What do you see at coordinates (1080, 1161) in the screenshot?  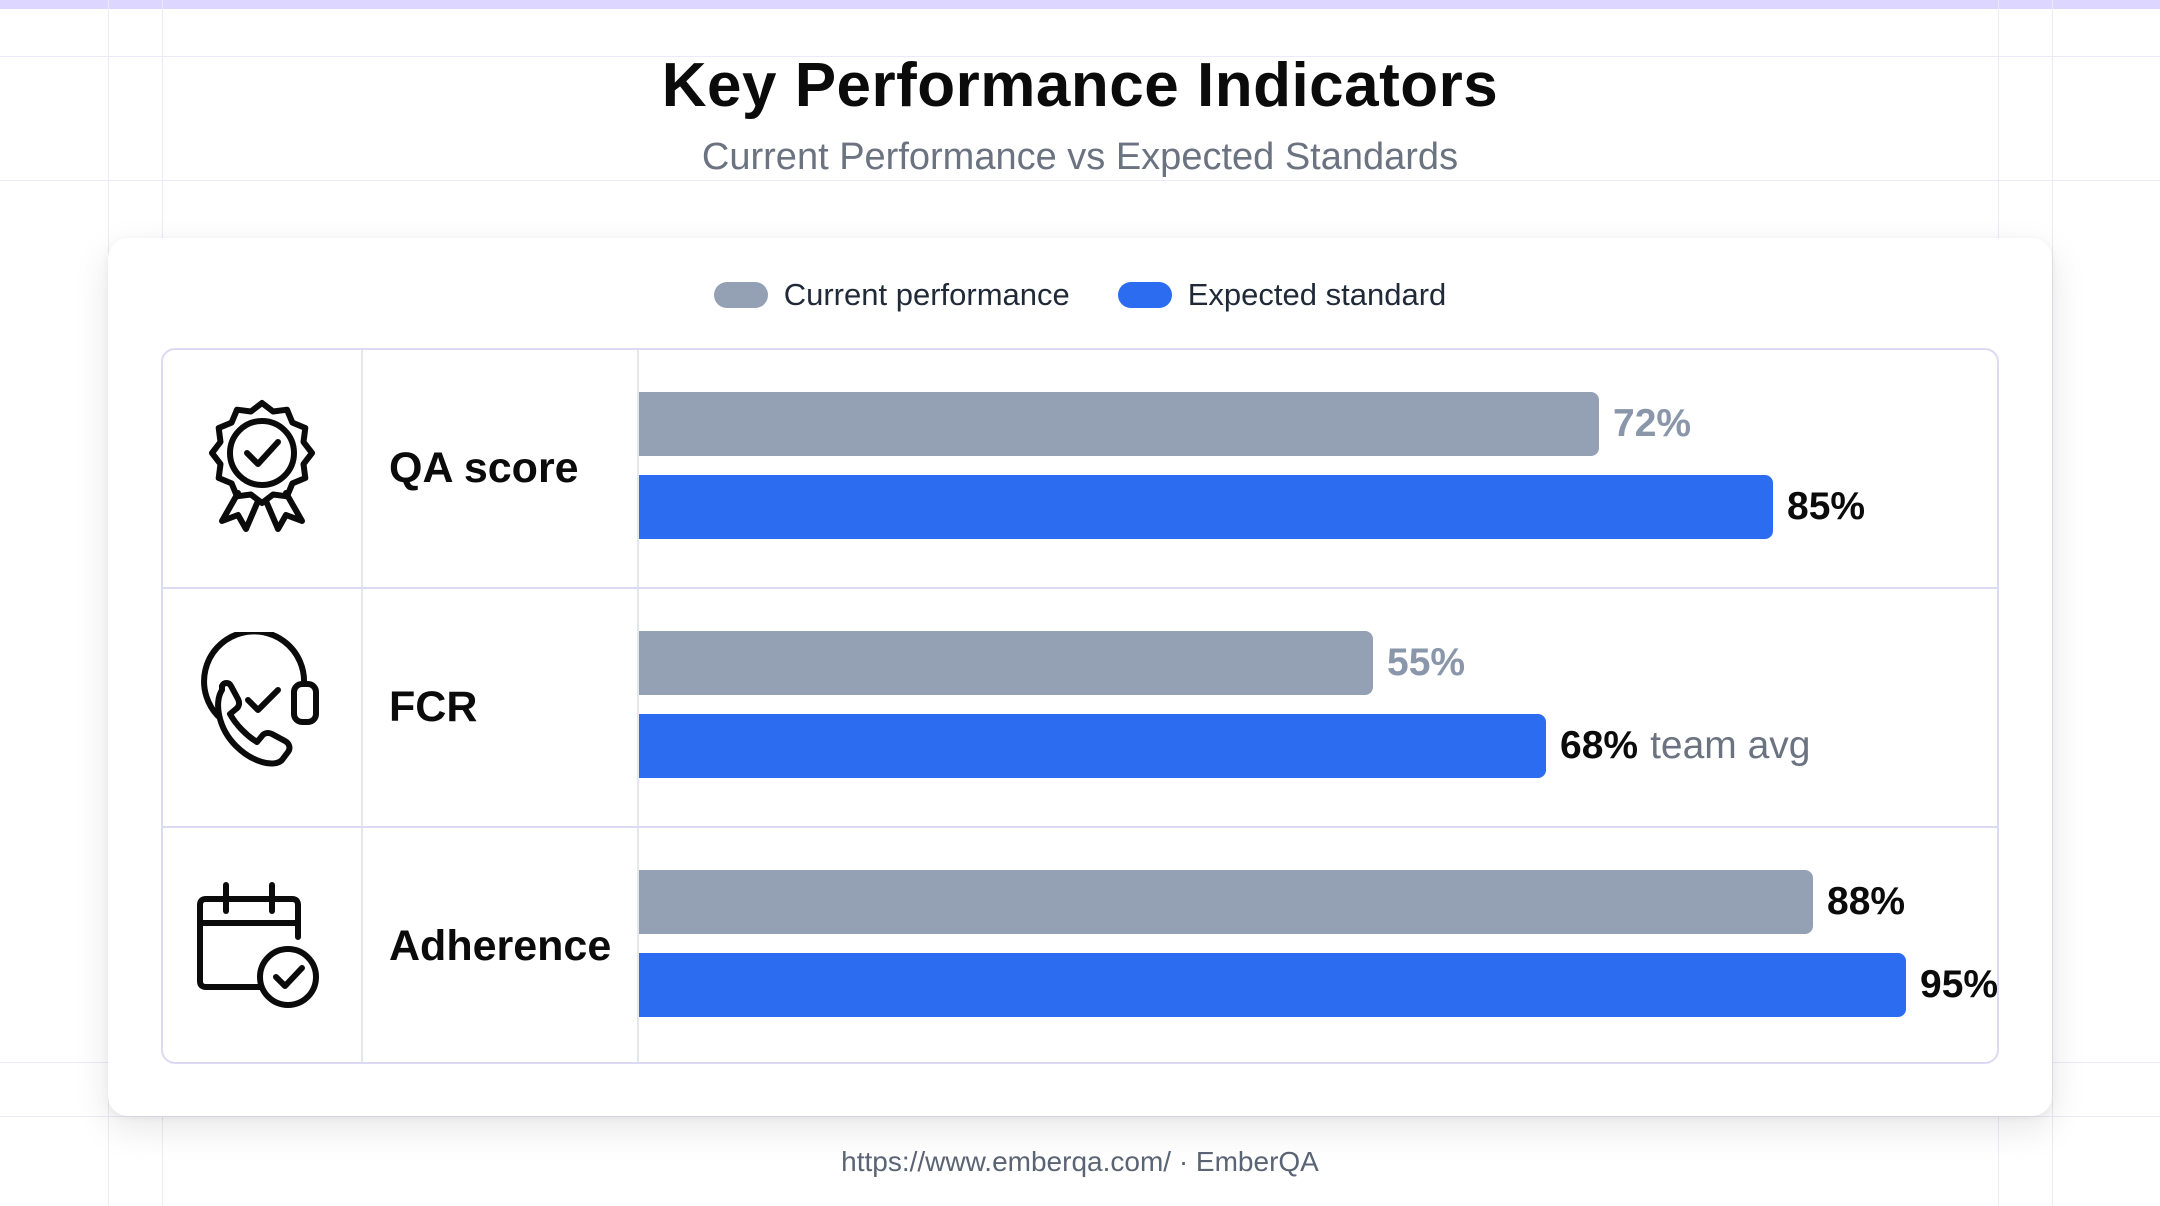 I see `footer-source: https://www.emberqa.com/ · EmberQA` at bounding box center [1080, 1161].